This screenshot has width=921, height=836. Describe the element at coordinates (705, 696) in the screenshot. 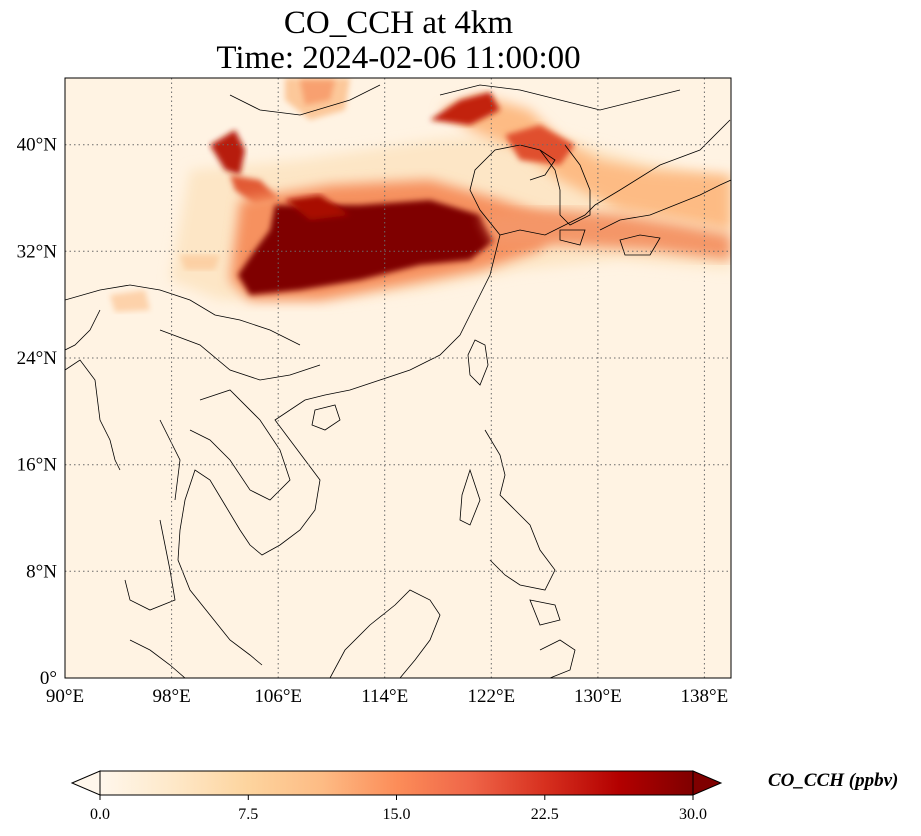

I see `lon-tick-label: 138°E` at that location.